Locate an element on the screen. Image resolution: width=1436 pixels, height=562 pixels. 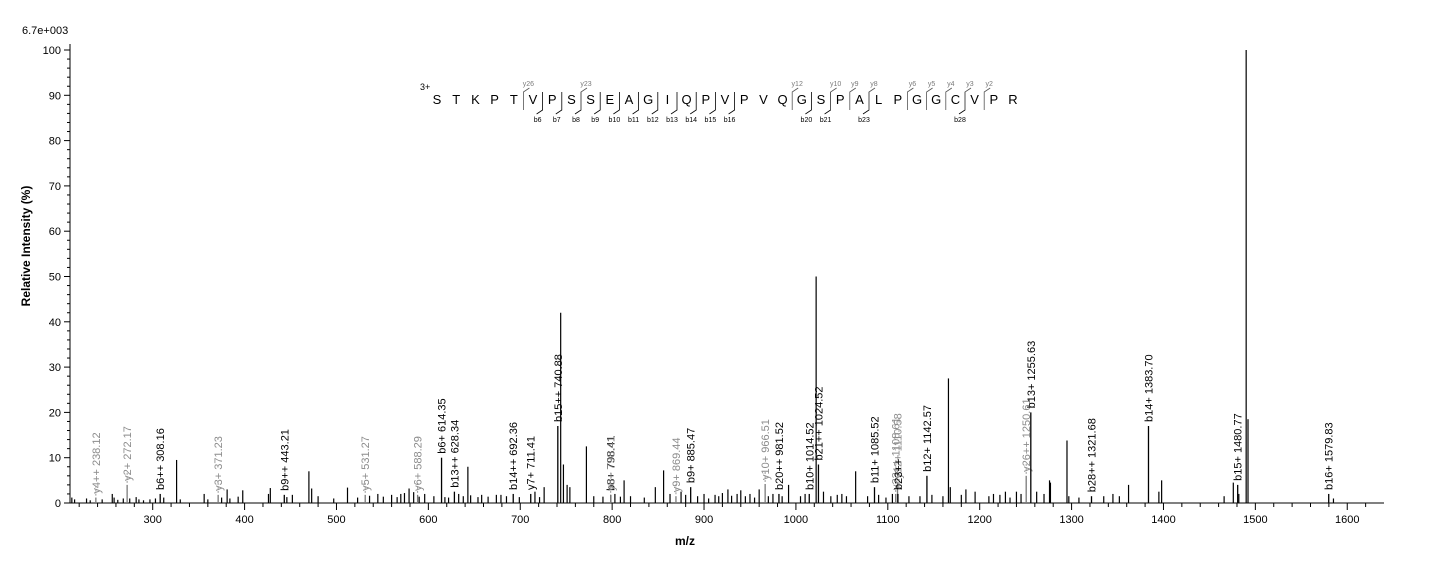
b-ion-marker: b9 is located at coordinates (595, 120).